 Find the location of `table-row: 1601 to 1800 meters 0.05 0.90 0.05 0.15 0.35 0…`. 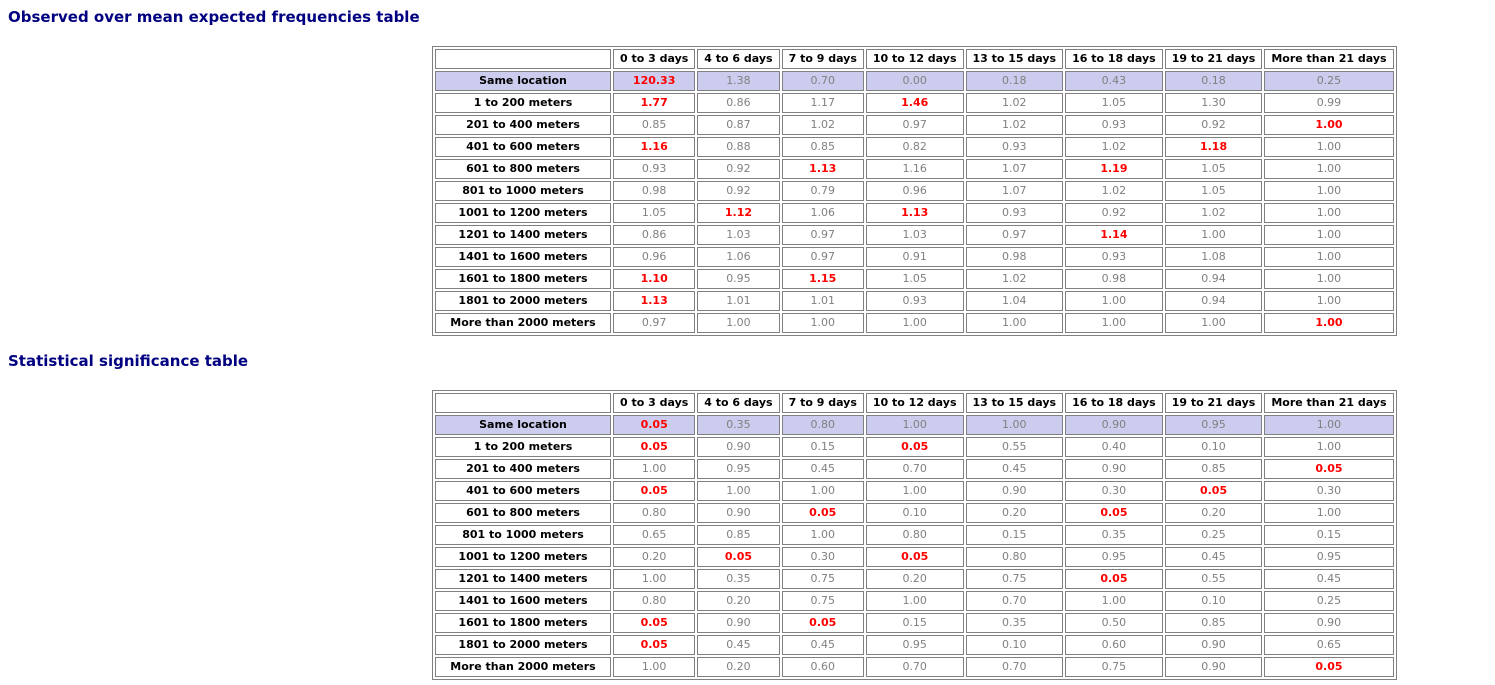

table-row: 1601 to 1800 meters 0.05 0.90 0.05 0.15 0.35 0… is located at coordinates (914, 623).